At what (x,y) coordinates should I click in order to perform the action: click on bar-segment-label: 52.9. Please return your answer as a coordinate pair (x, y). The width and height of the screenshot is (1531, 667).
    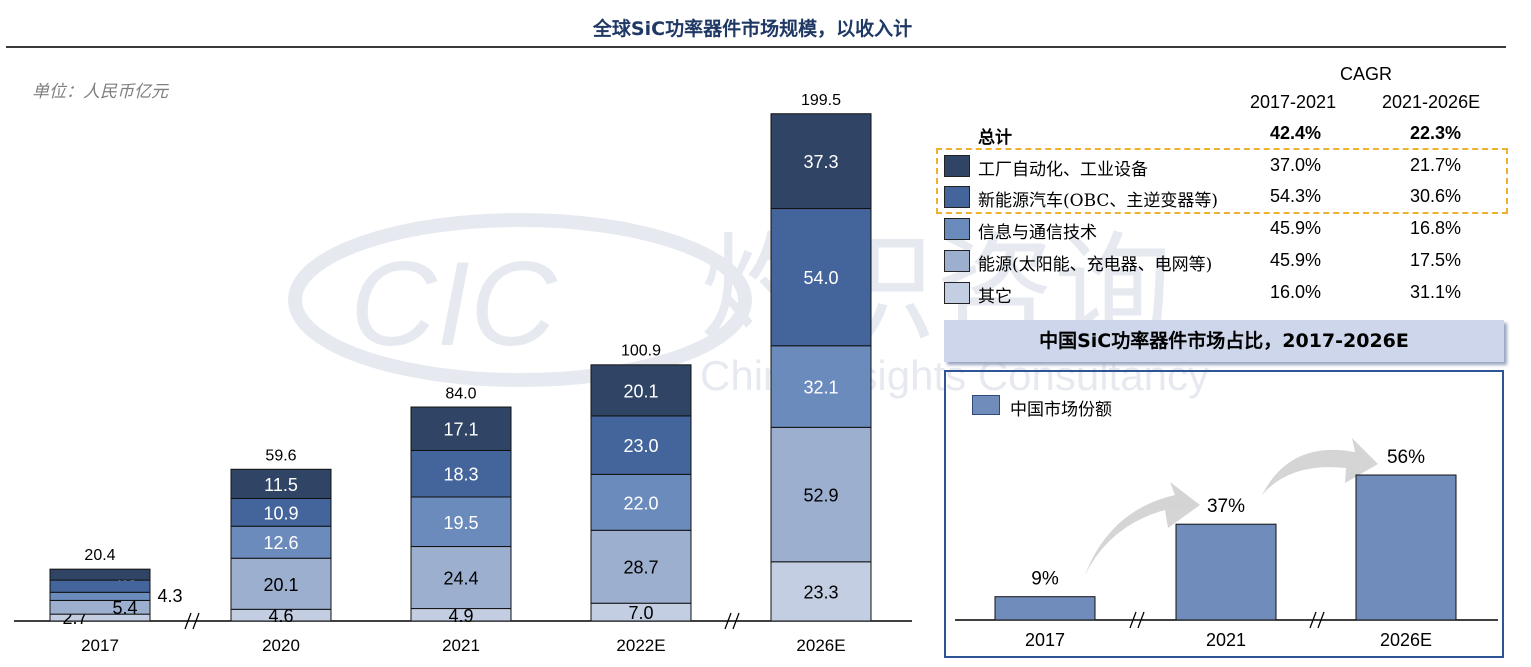
    Looking at the image, I should click on (820, 496).